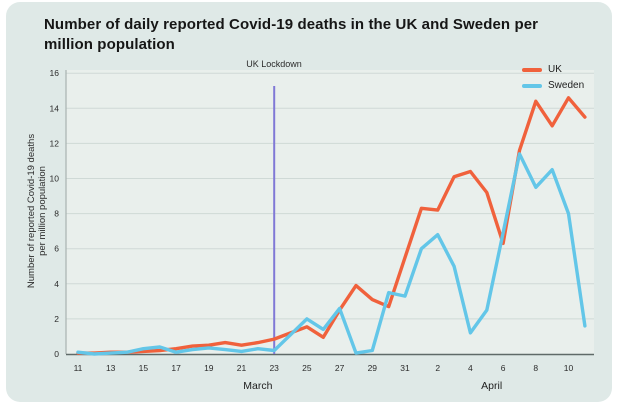 The width and height of the screenshot is (618, 407). Describe the element at coordinates (56, 214) in the screenshot. I see `y-tick-label: 8` at that location.